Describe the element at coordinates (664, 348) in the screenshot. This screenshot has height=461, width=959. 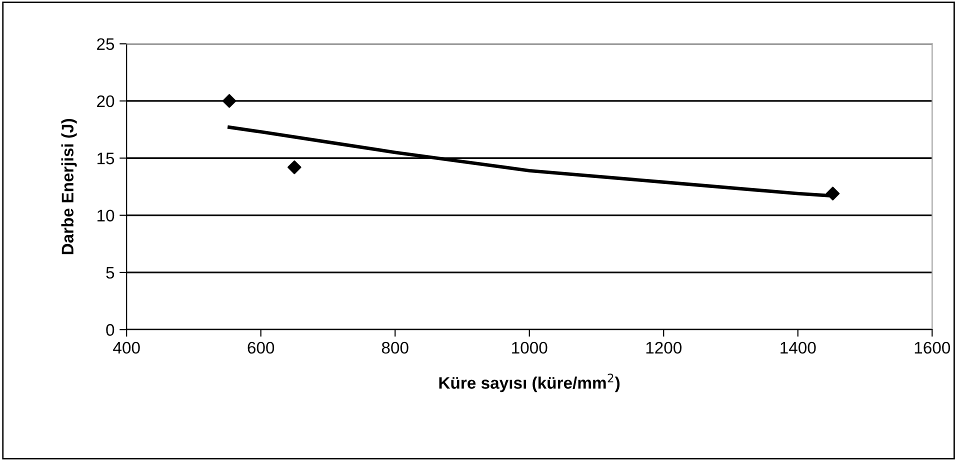
I see `x-tick-label: 1200` at that location.